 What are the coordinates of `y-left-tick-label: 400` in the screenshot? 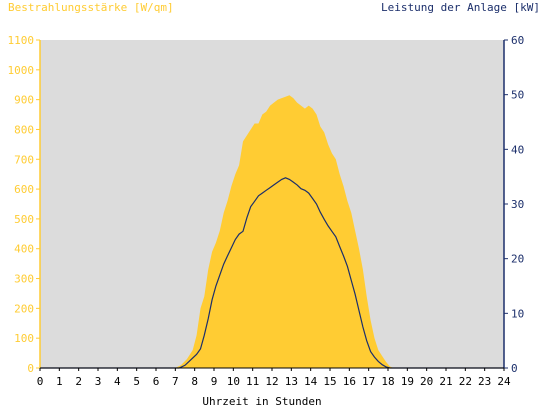 It's located at (24, 249).